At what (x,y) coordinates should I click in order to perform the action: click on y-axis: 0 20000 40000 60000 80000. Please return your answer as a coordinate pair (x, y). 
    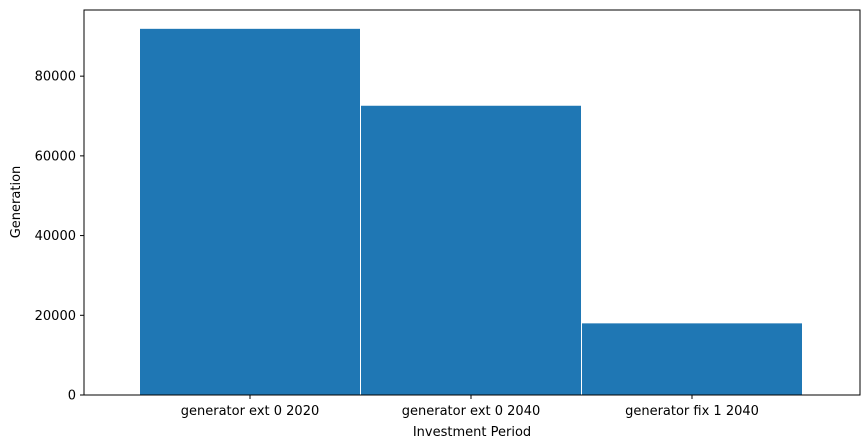
    Looking at the image, I should click on (59, 237).